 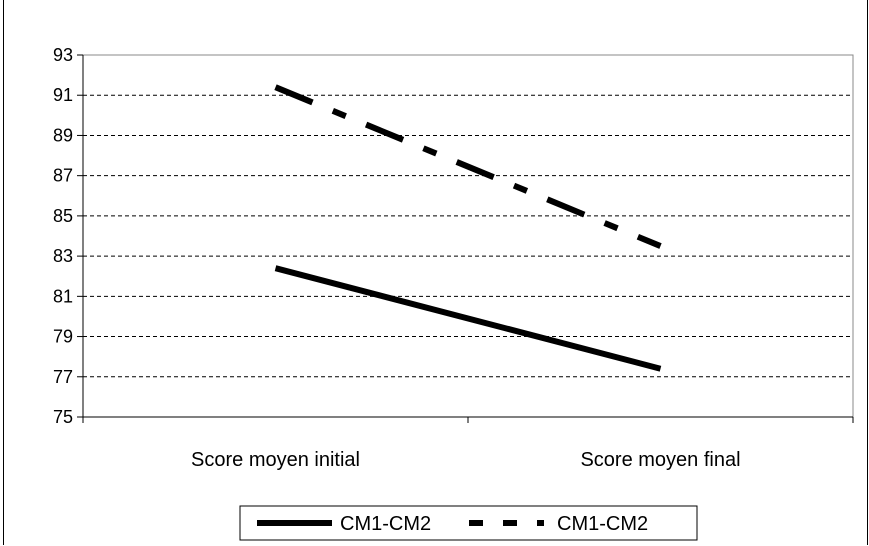 I want to click on y-tick-label: 89, so click(x=63, y=135).